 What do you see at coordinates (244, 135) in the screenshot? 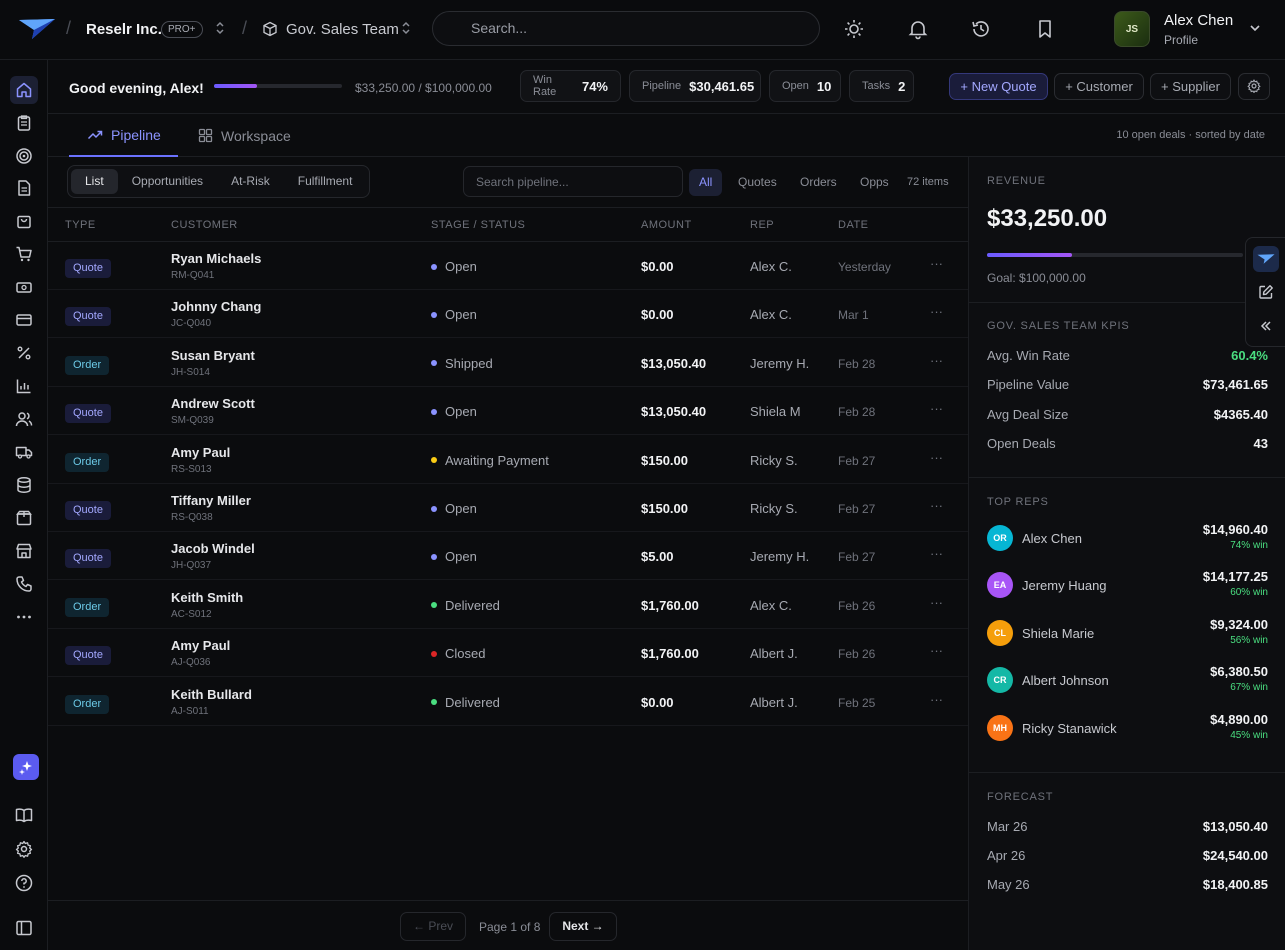
I see `tab-workspace: Workspace` at bounding box center [244, 135].